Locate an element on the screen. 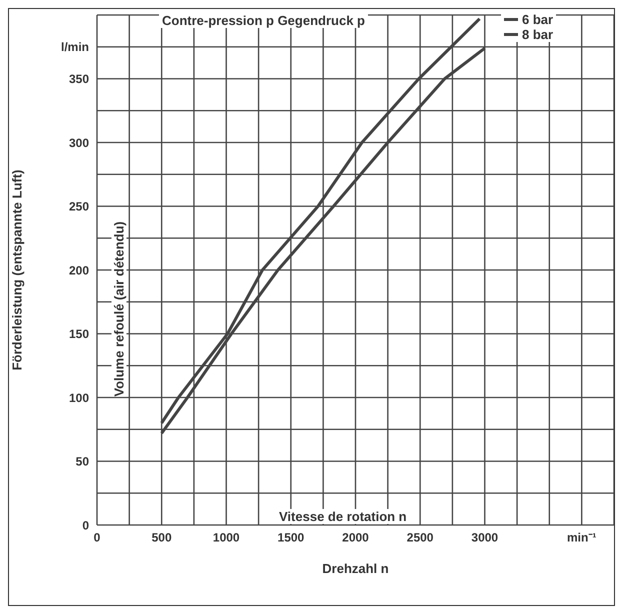 Image resolution: width=623 pixels, height=614 pixels. legend-title: Contre-pression p Gegendruck p is located at coordinates (263, 20).